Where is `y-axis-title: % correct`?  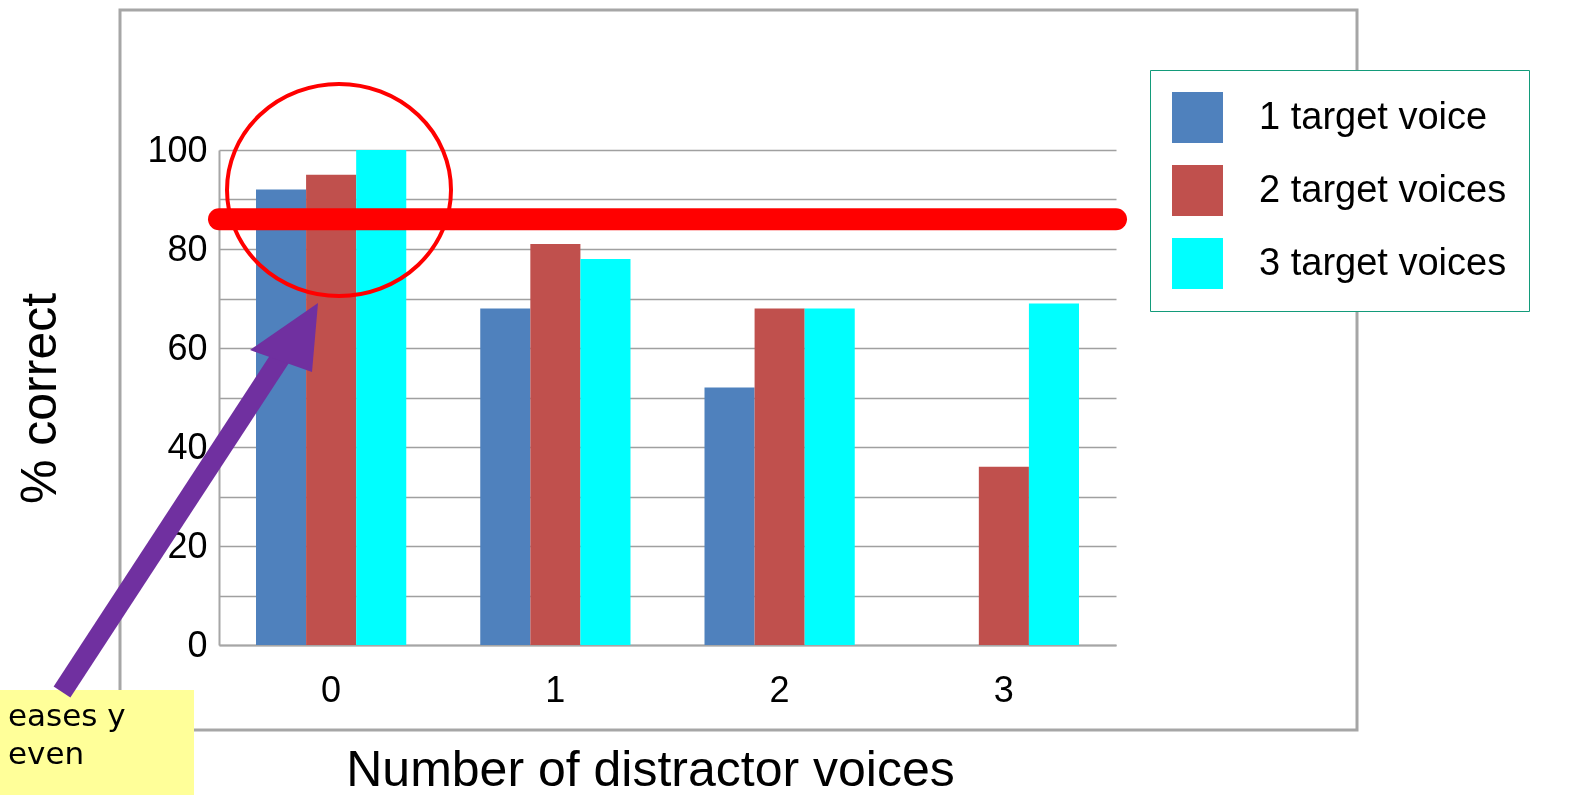 y-axis-title: % correct is located at coordinates (38, 398).